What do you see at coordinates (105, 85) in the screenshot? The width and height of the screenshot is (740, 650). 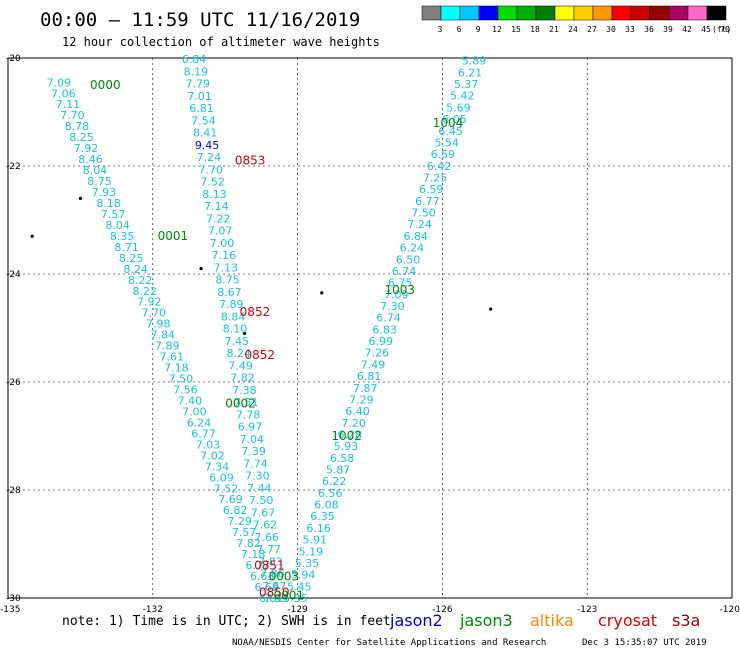 I see `pass-time-label: 0000` at bounding box center [105, 85].